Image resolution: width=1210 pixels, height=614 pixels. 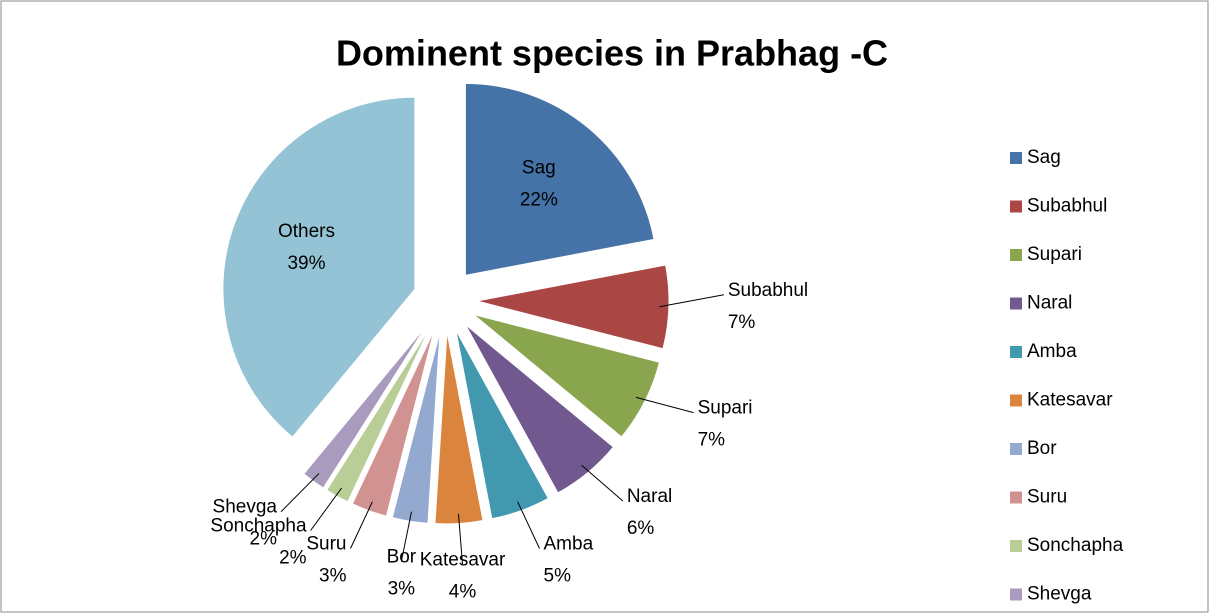 I want to click on legend-label: Bor, so click(x=1042, y=448).